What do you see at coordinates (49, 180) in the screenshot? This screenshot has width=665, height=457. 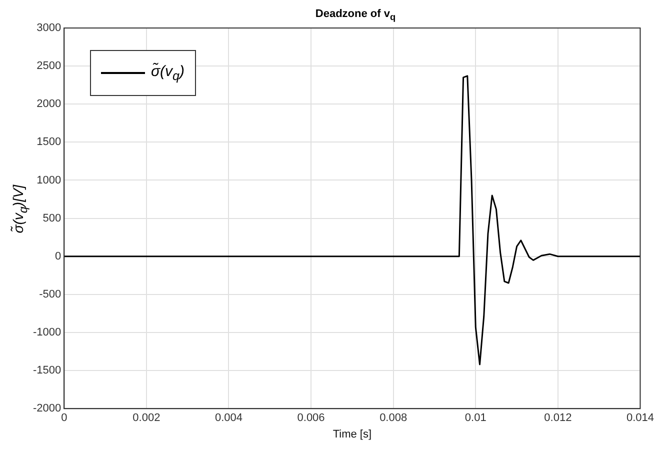 I see `y-tick-label: 1000` at bounding box center [49, 180].